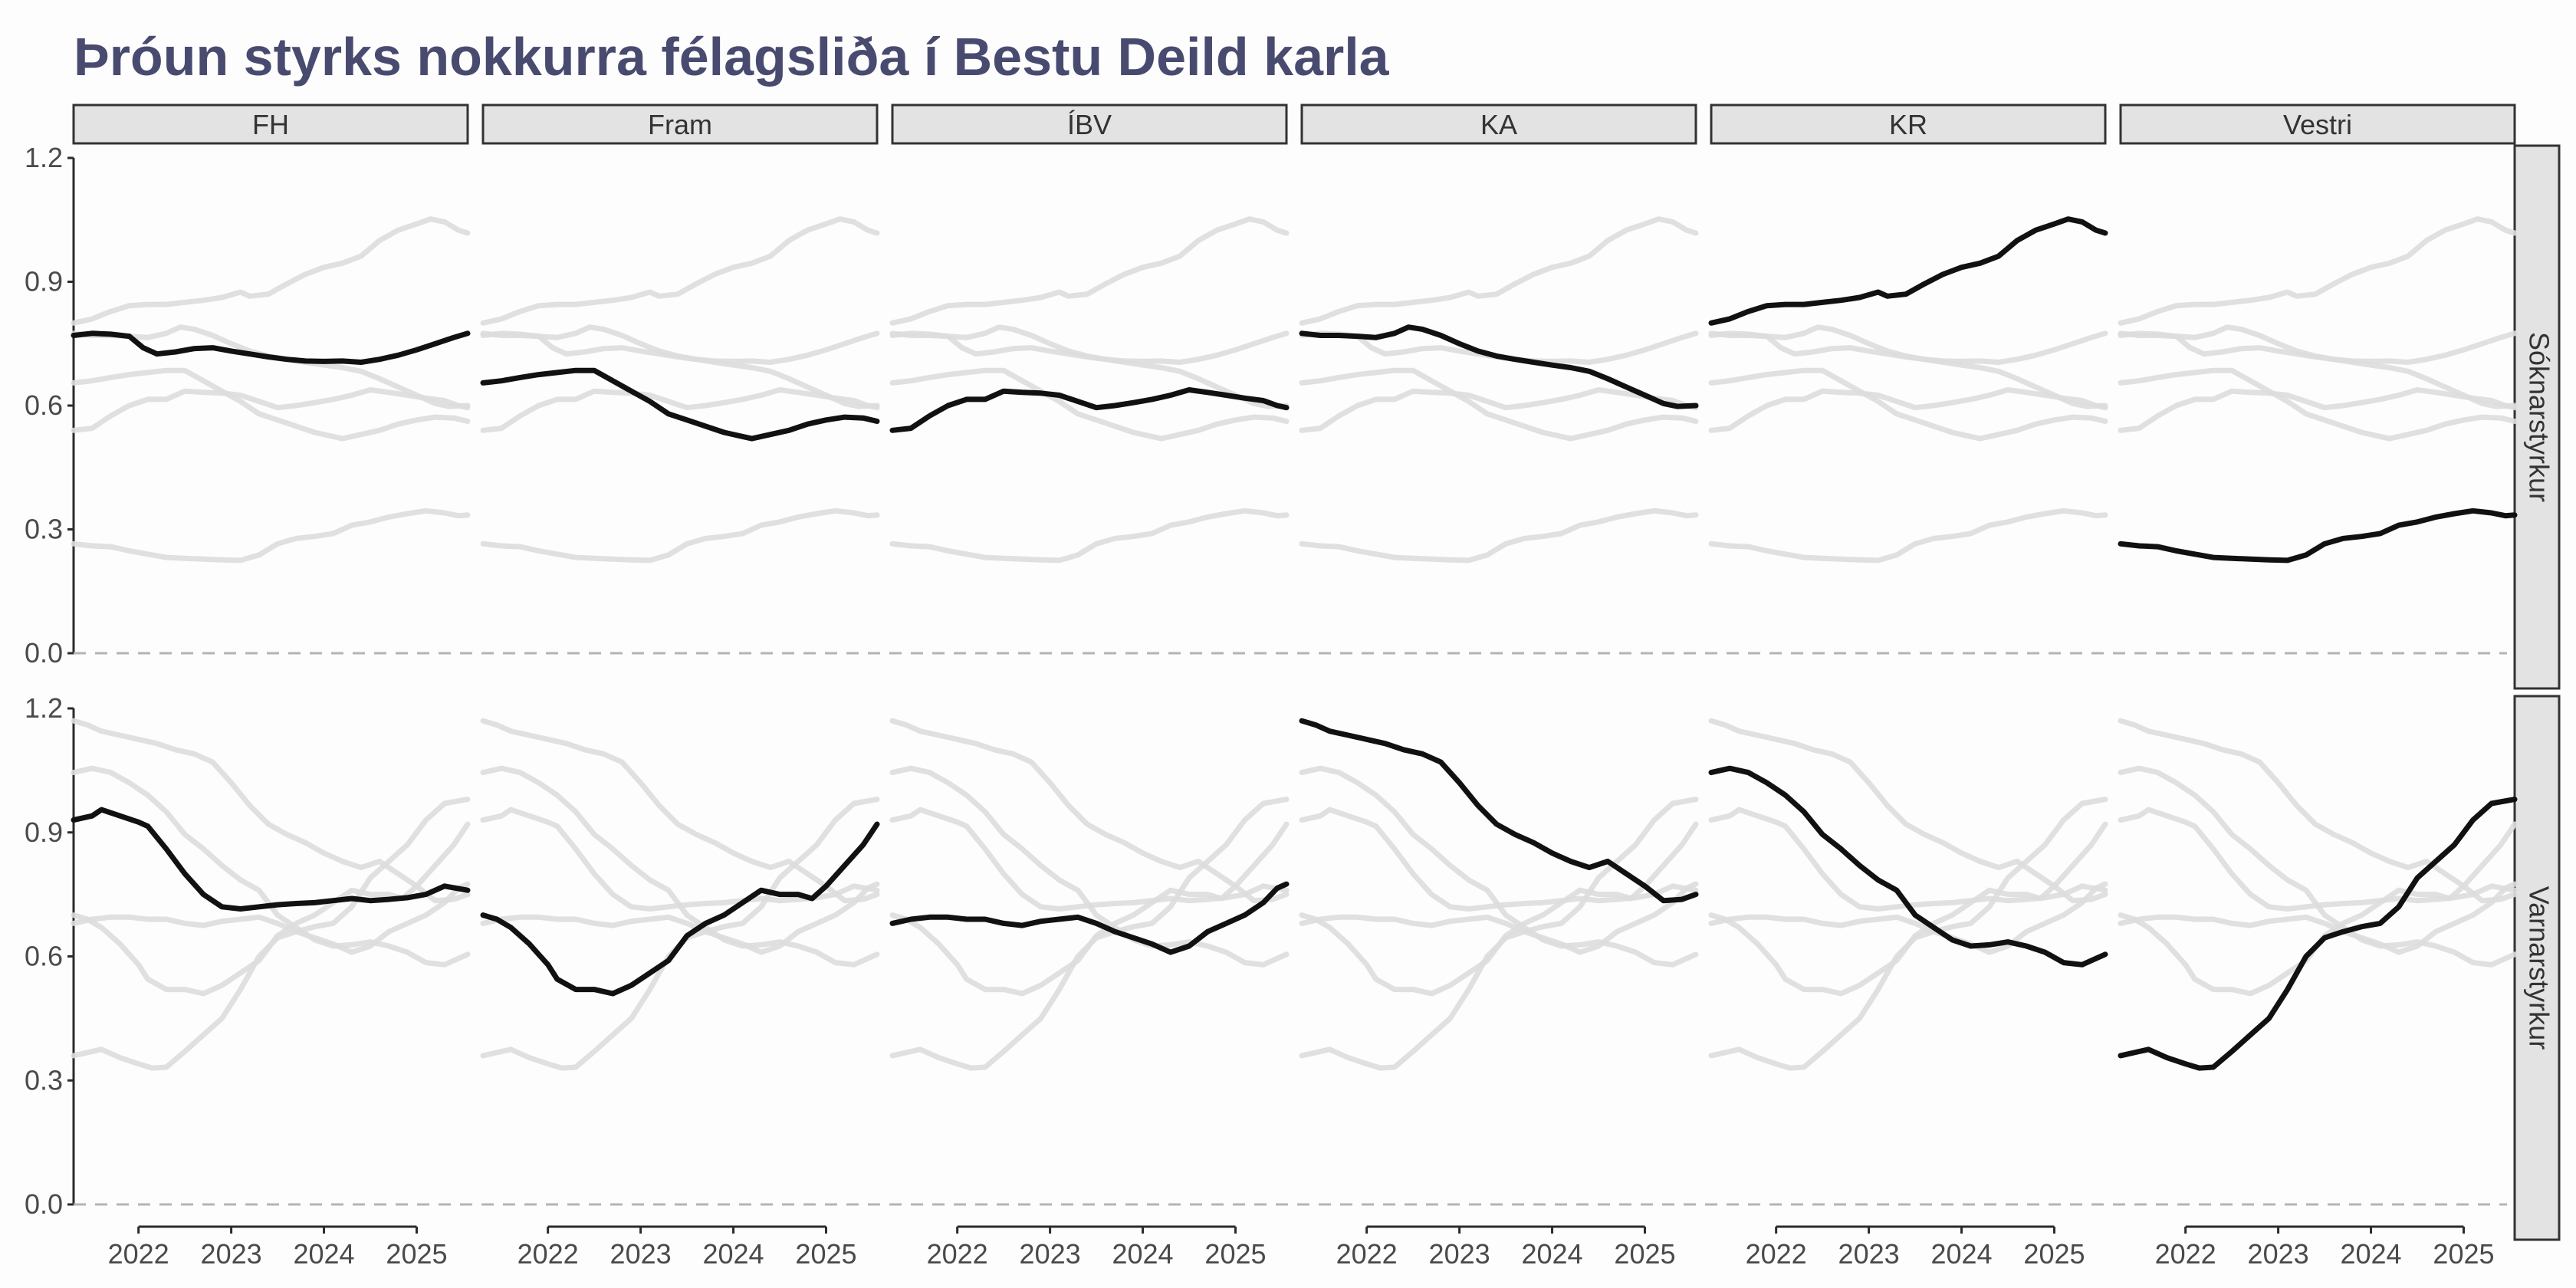 The image size is (2576, 1288). I want to click on row-strip-0: Sóknarstyrkur, so click(2537, 417).